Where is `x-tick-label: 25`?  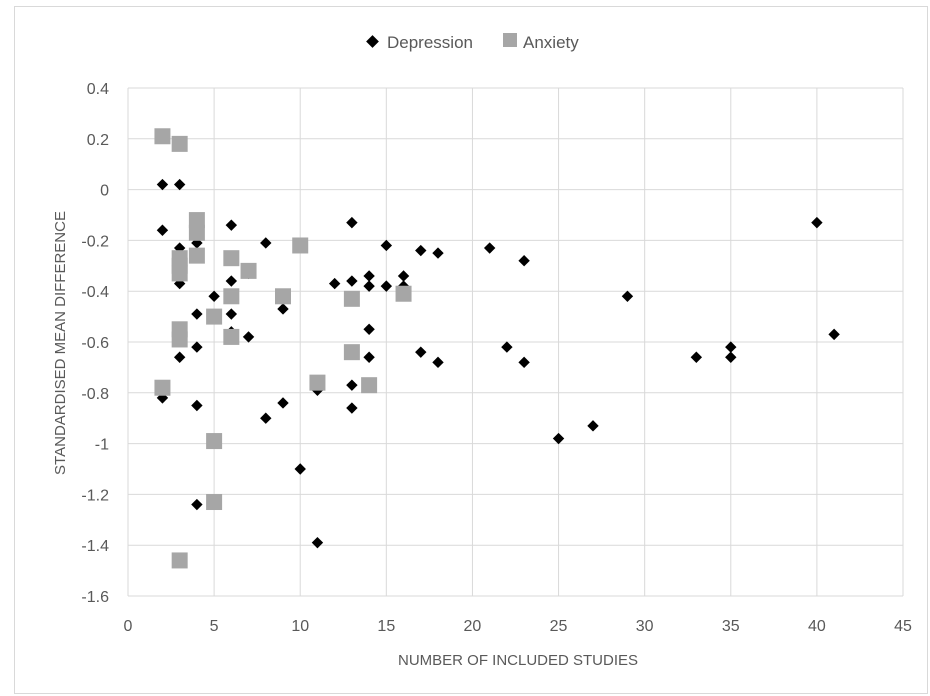 x-tick-label: 25 is located at coordinates (559, 626).